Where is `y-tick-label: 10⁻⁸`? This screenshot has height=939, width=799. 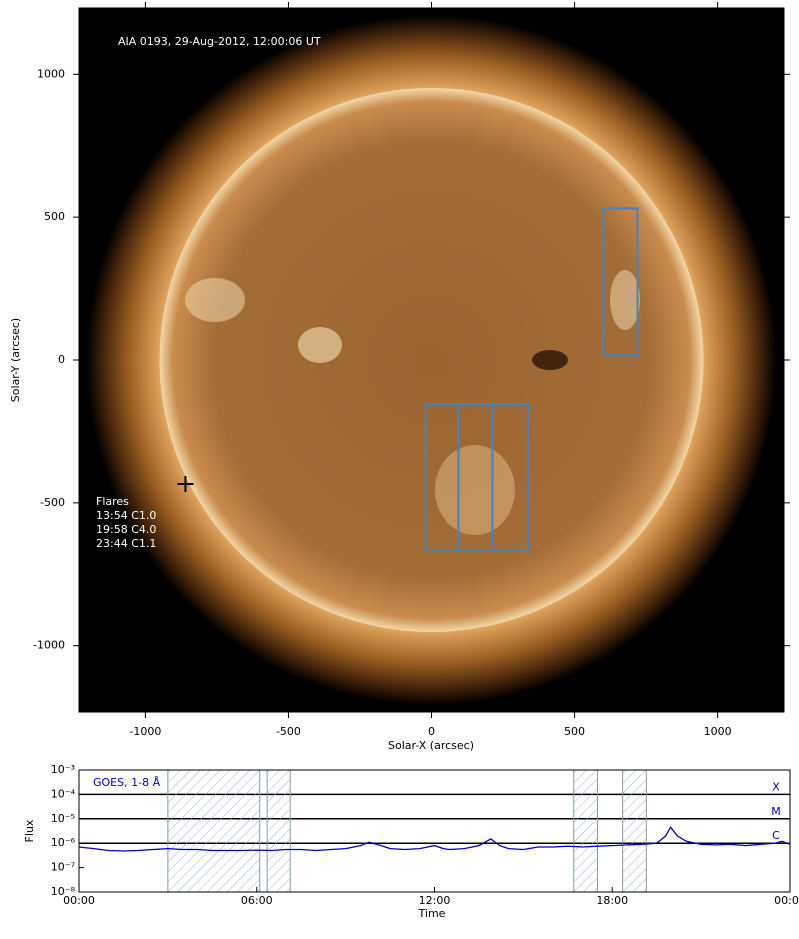
y-tick-label: 10⁻⁸ is located at coordinates (63, 891).